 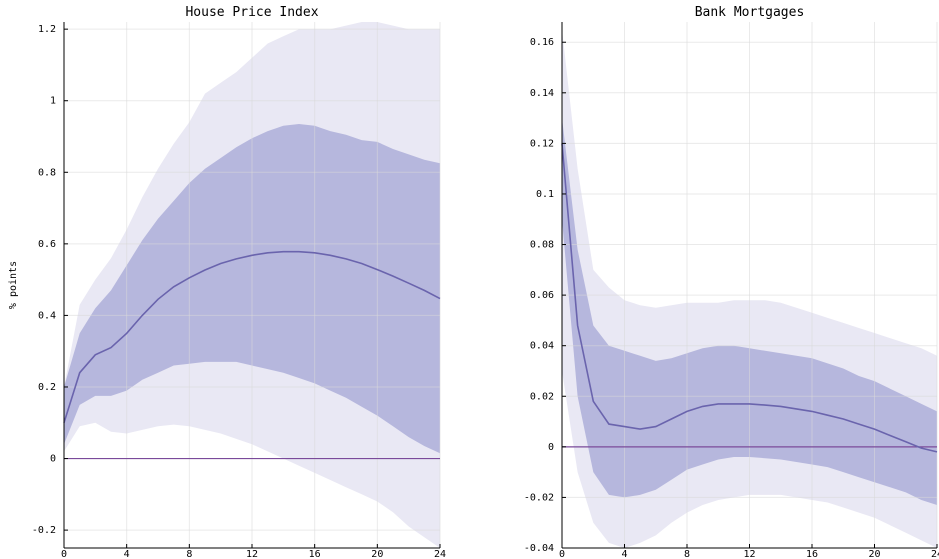 What do you see at coordinates (542, 396) in the screenshot?
I see `y-tick-label: 0.02` at bounding box center [542, 396].